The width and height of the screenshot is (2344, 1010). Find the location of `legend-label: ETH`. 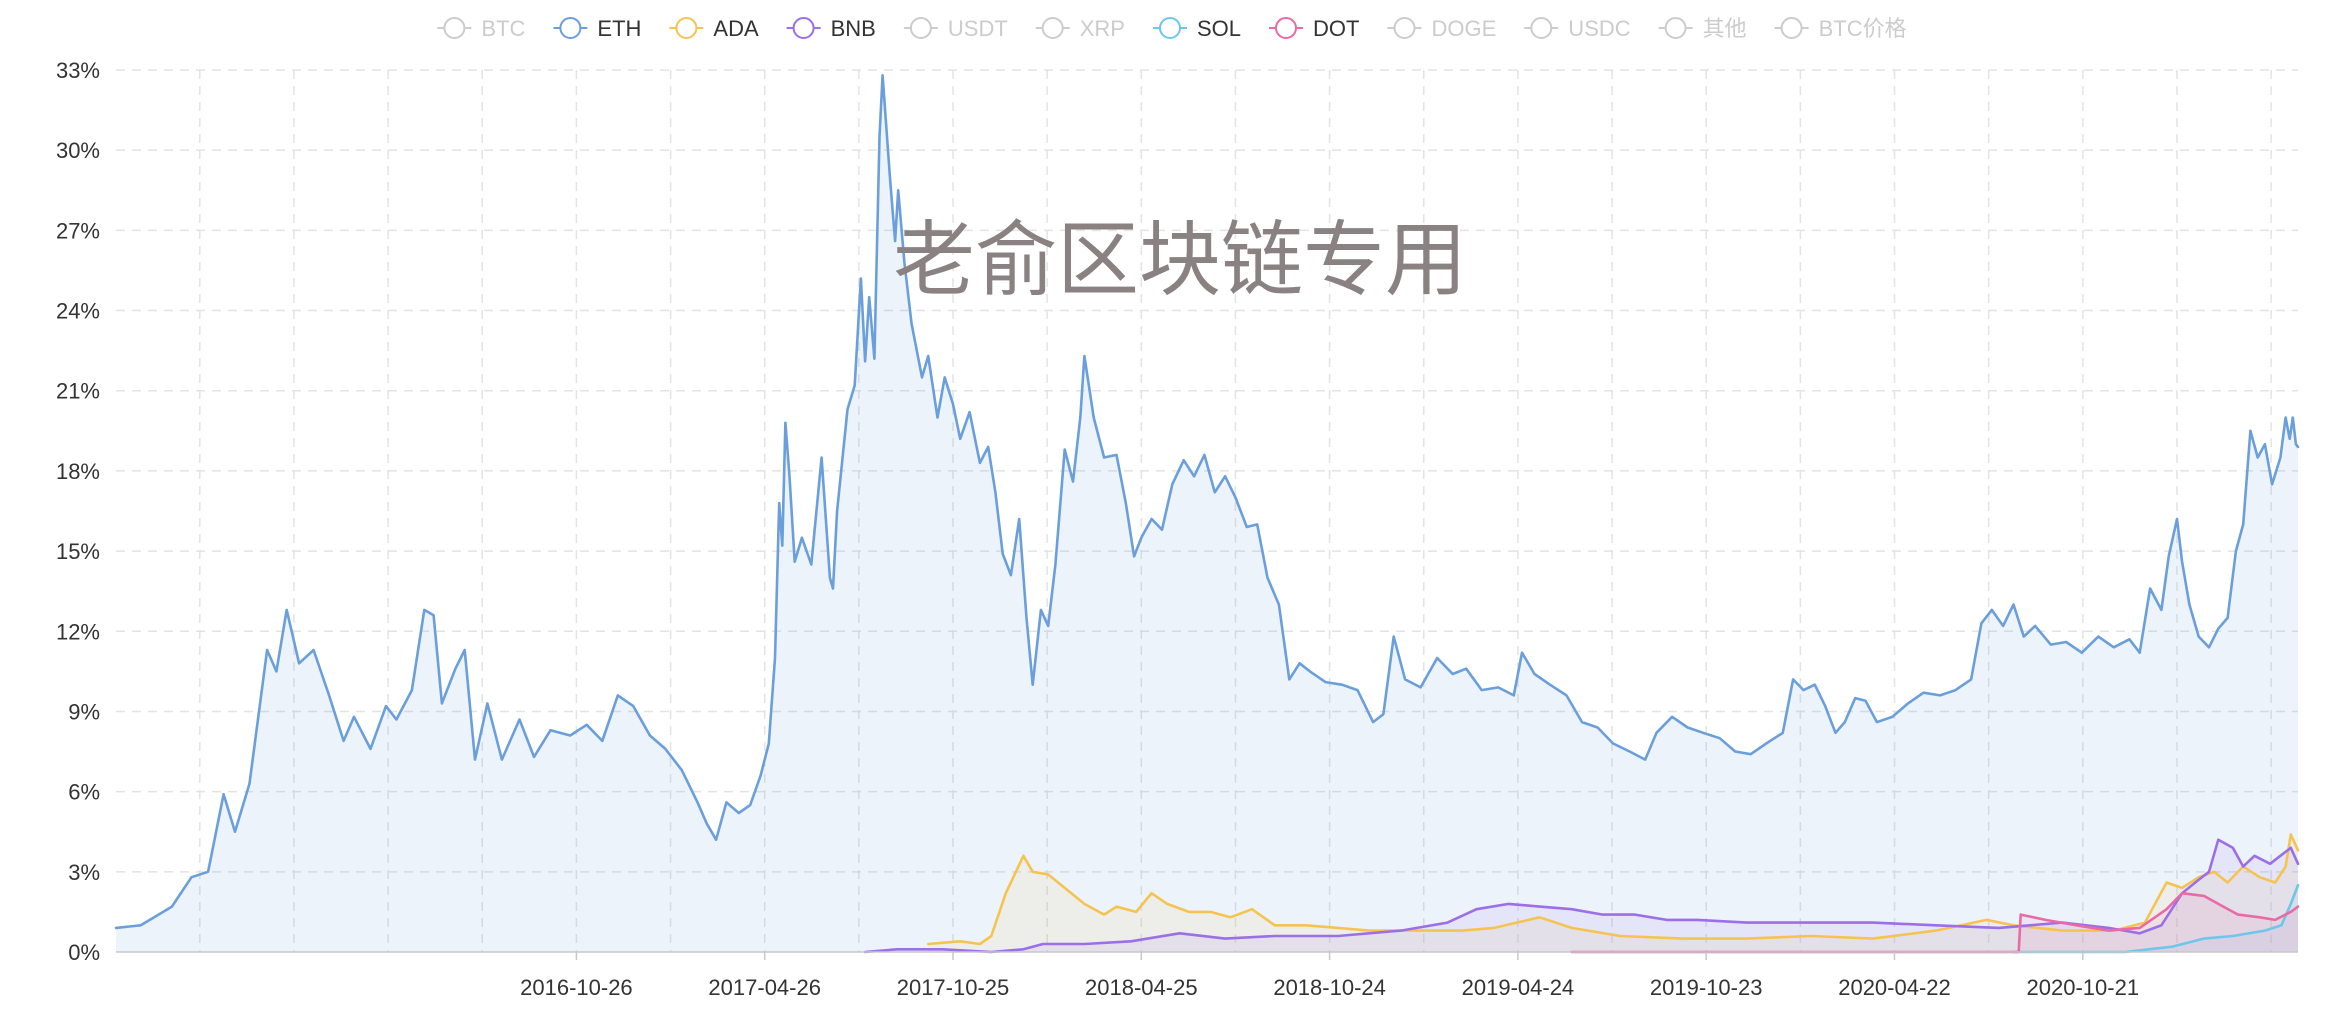

legend-label: ETH is located at coordinates (619, 28).